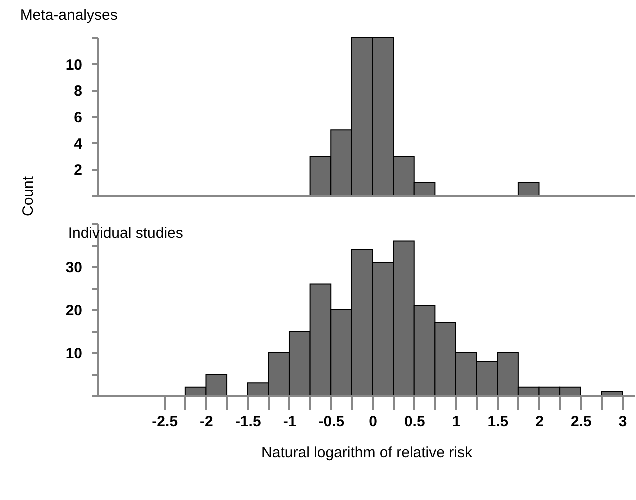 This screenshot has width=636, height=500. Describe the element at coordinates (623, 422) in the screenshot. I see `x-tick-label: 3` at that location.